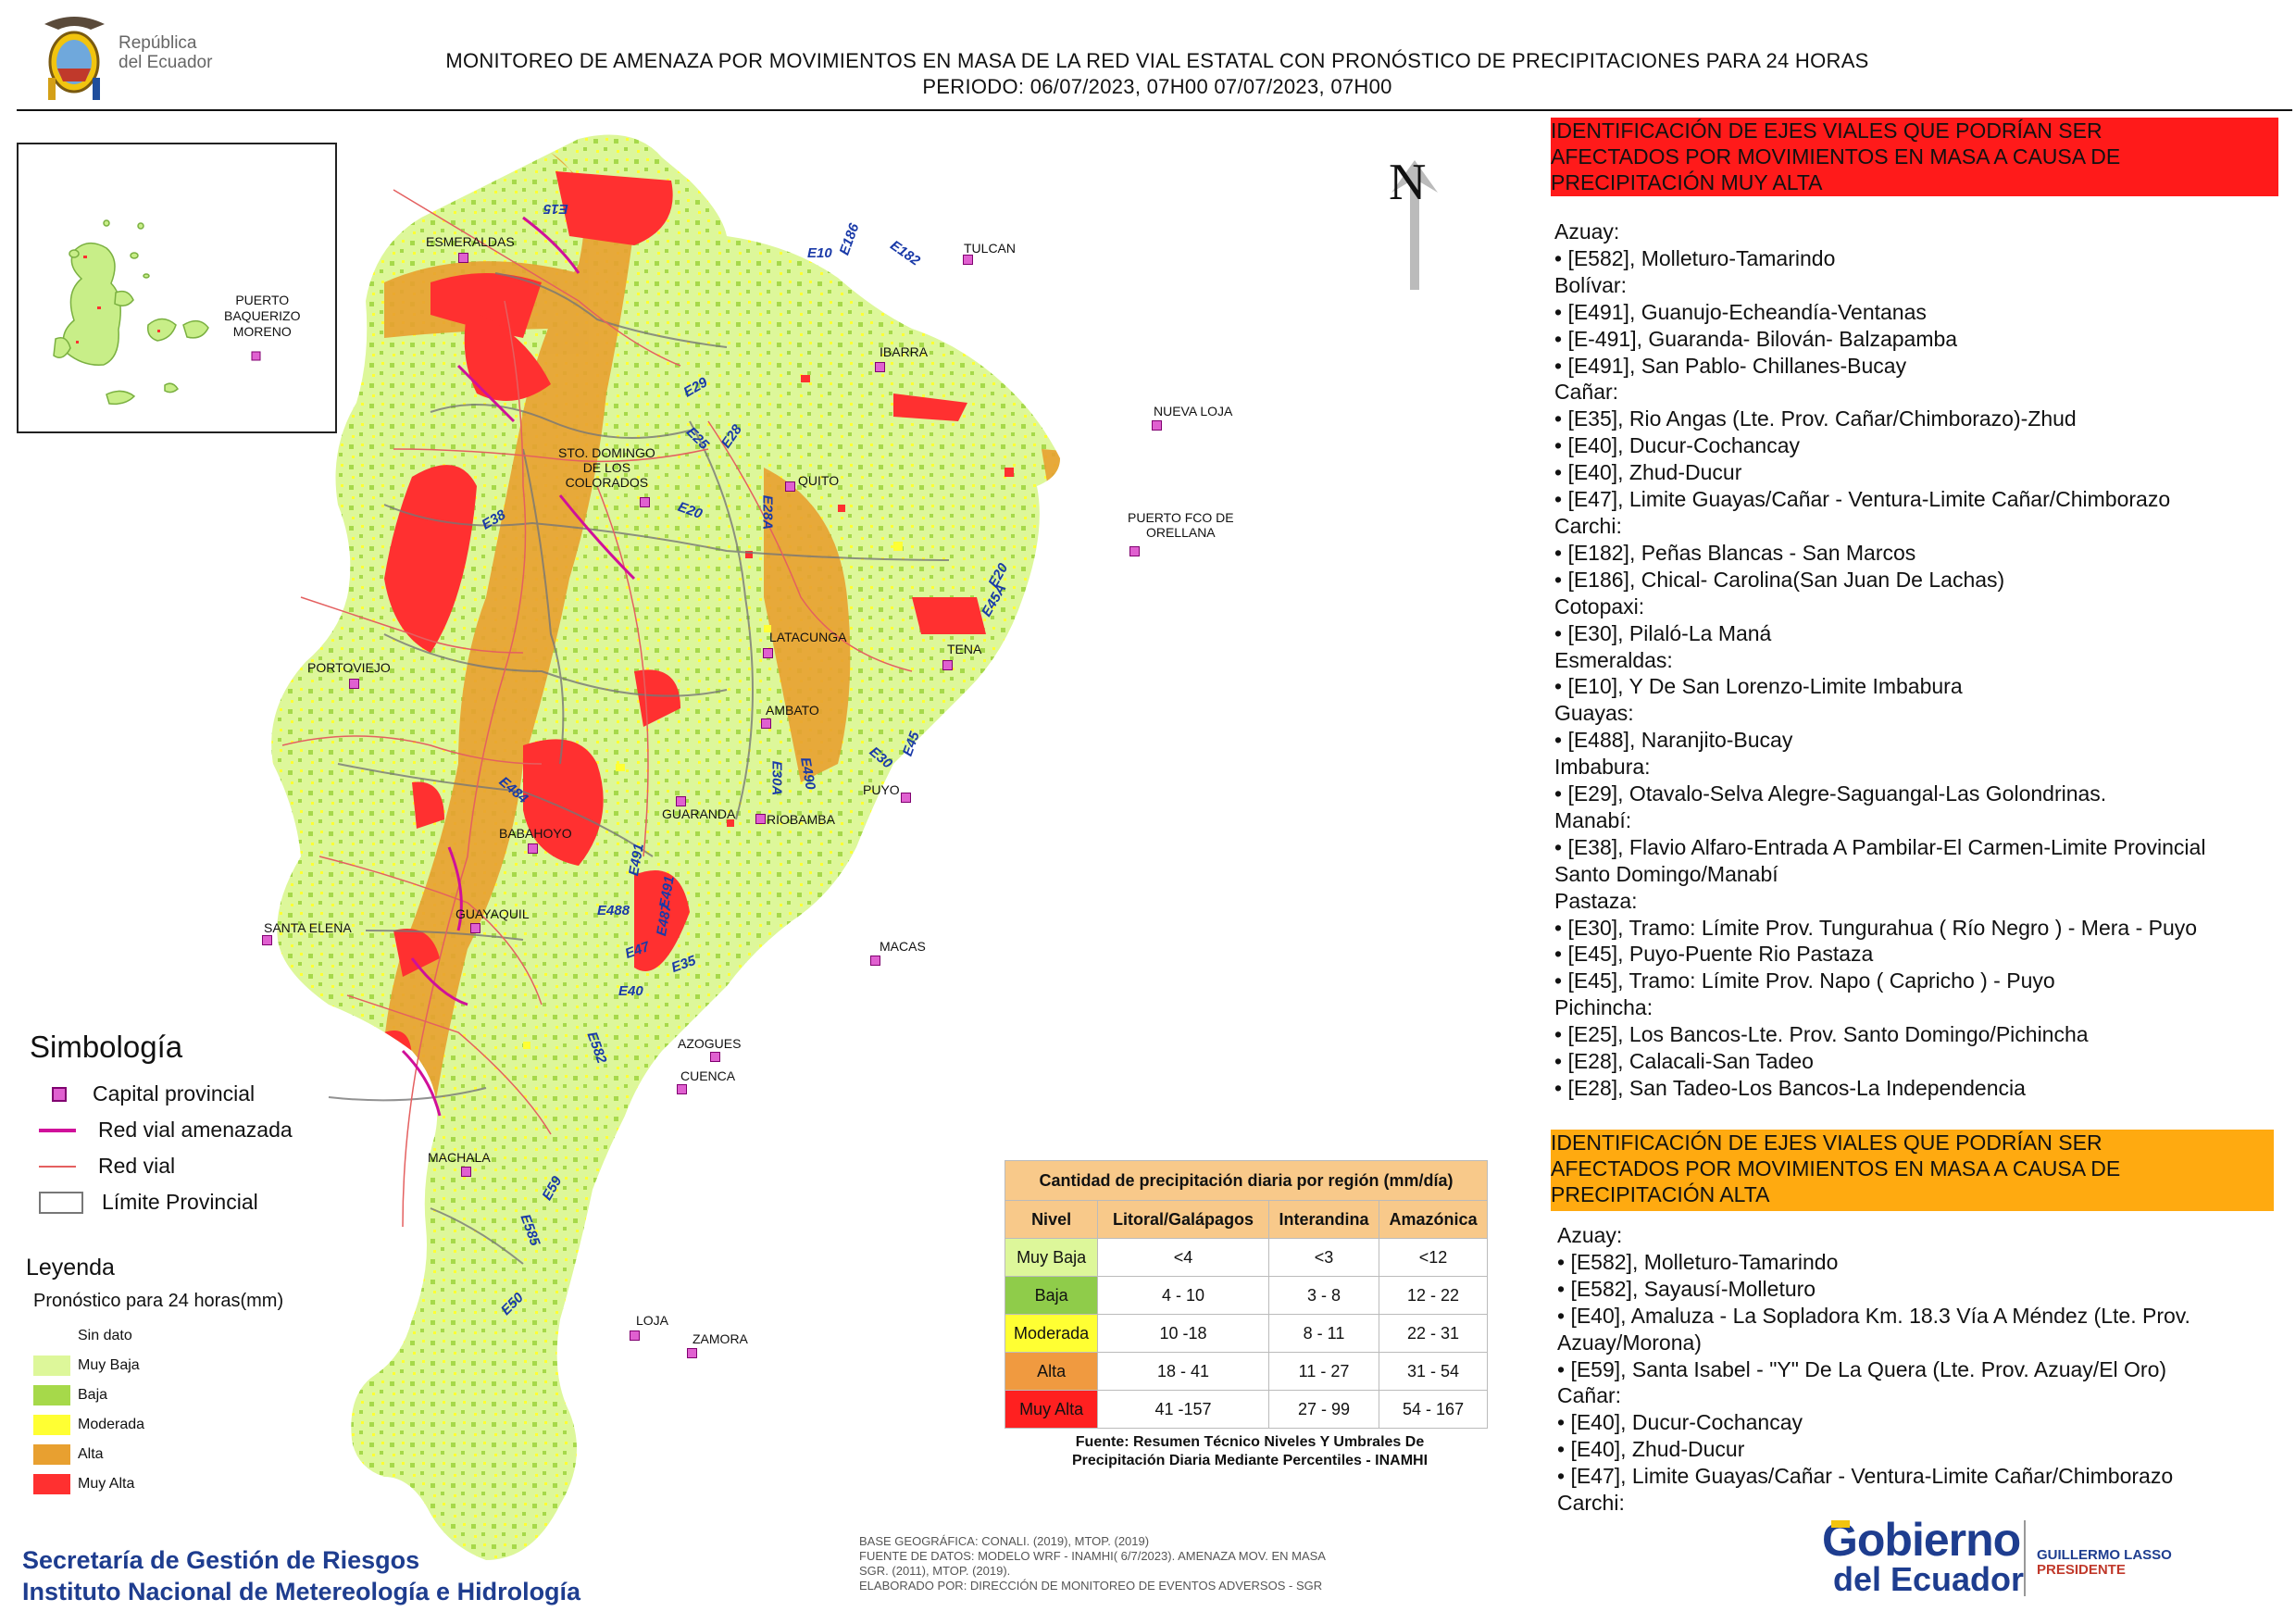 This screenshot has width=2296, height=1624. What do you see at coordinates (1323, 1295) in the screenshot?
I see `precip-cell: 3 - 8` at bounding box center [1323, 1295].